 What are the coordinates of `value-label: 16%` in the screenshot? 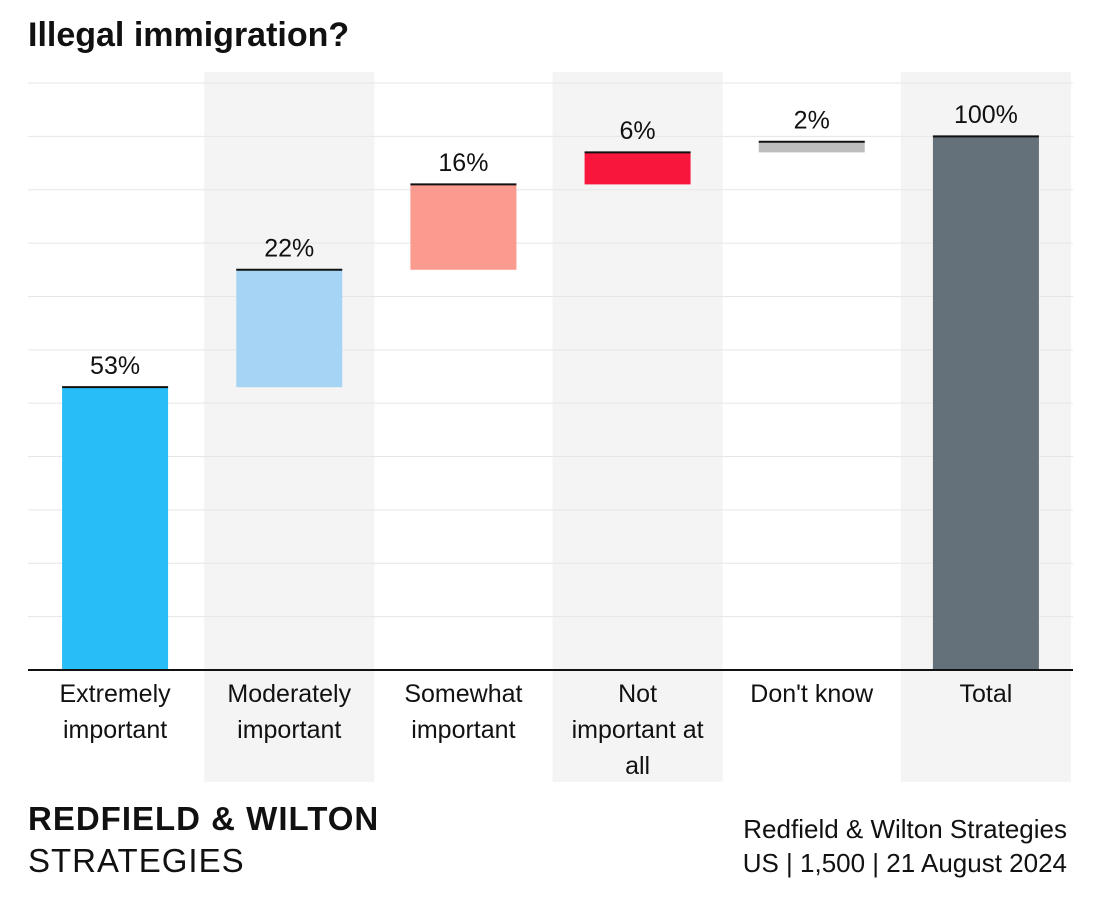 It's located at (463, 163).